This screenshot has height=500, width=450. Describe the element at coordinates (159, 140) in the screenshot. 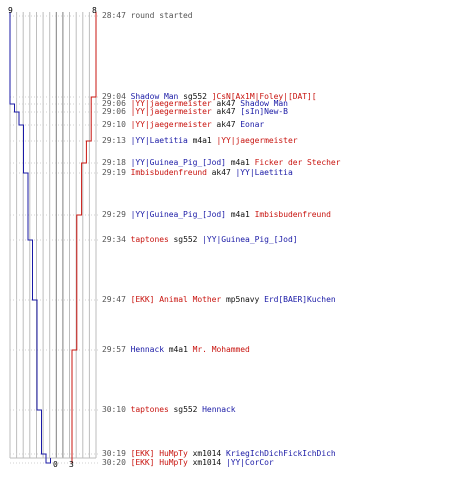

I see `event-killer: |YY|Laetitia` at that location.